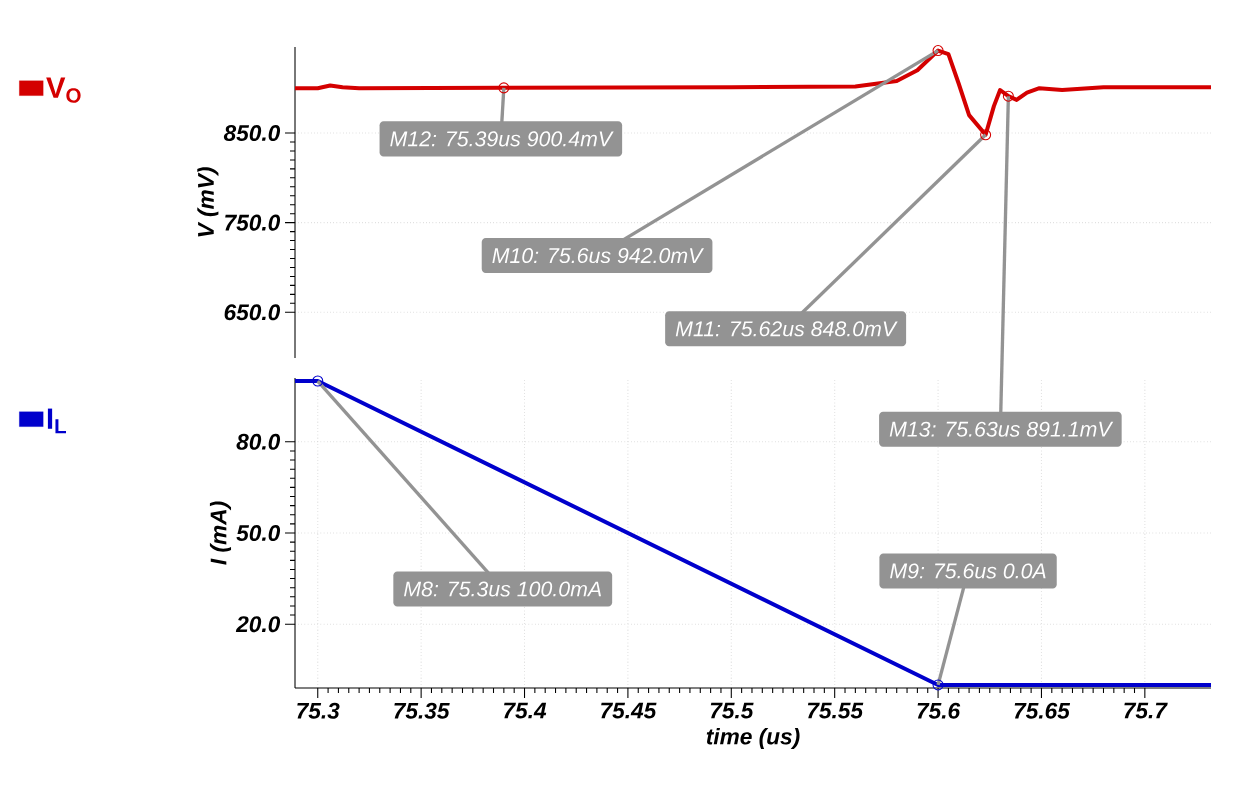  I want to click on x-axis-title: time (us), so click(753, 738).